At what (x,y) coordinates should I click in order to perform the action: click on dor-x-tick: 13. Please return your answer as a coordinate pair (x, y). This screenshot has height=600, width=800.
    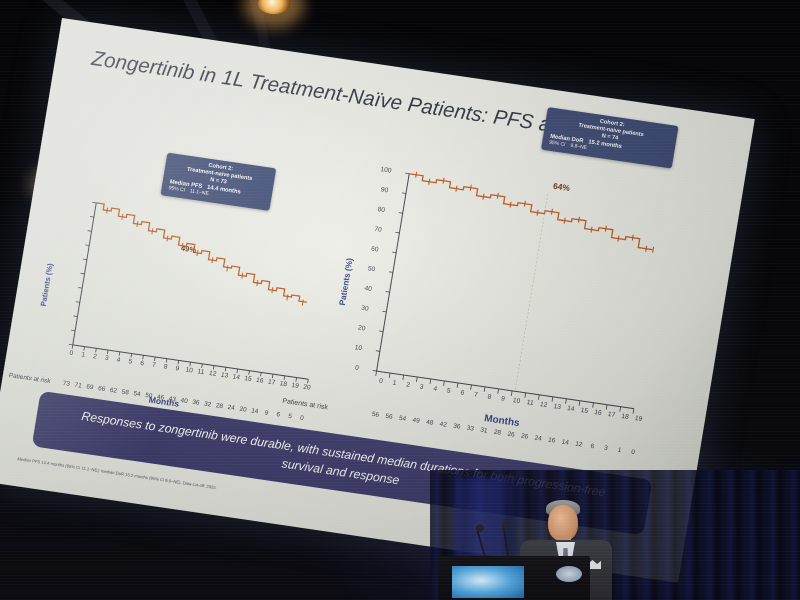
    Looking at the image, I should click on (557, 407).